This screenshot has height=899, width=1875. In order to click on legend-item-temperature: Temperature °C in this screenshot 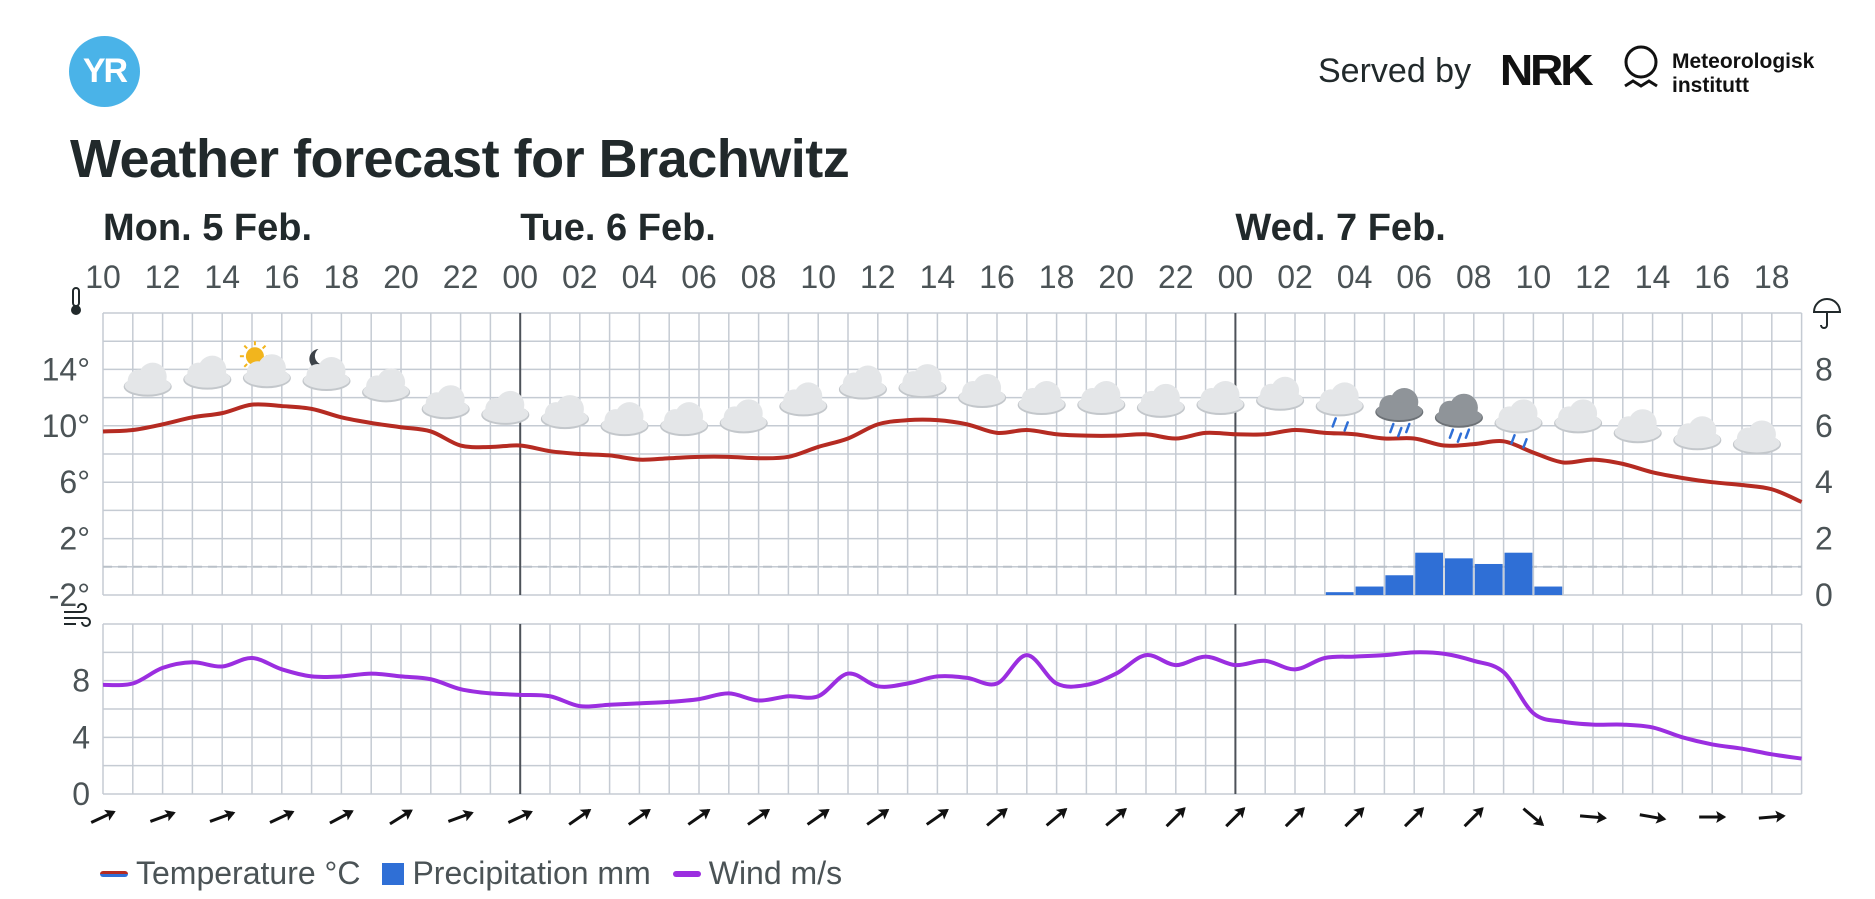, I will do `click(230, 873)`.